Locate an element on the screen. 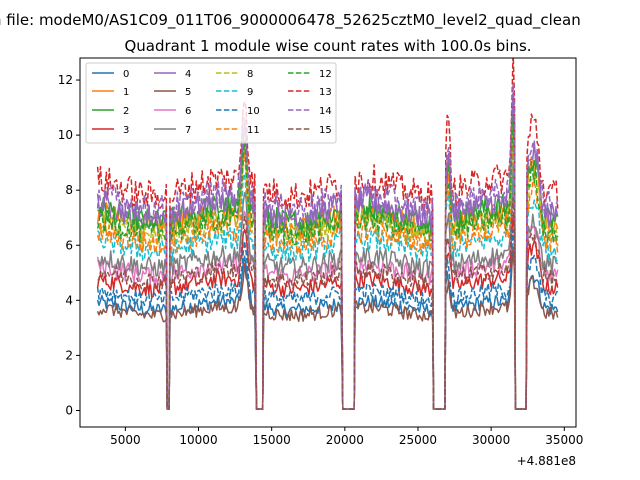 The image size is (640, 480). x-tick-label: 5000 is located at coordinates (125, 440).